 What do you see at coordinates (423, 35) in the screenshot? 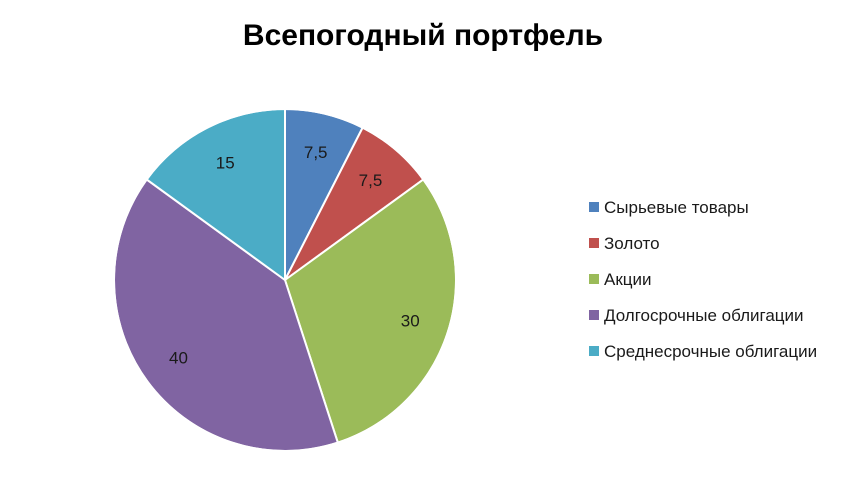
I see `chart-title: Всепогодный портфель` at bounding box center [423, 35].